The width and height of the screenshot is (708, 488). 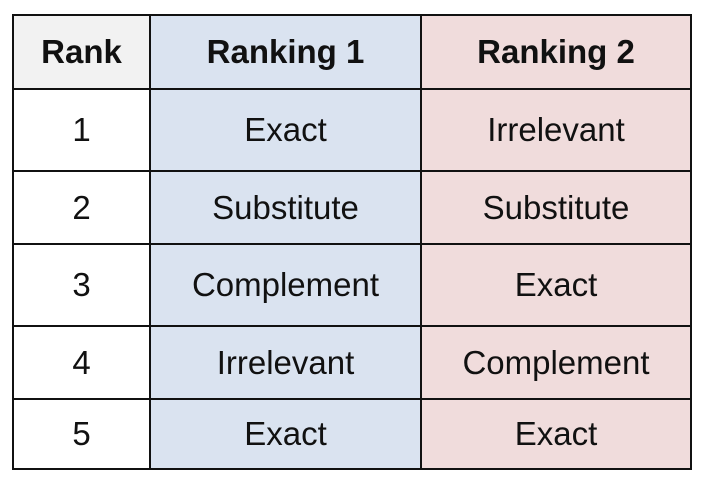 I want to click on header-cell: Ranking 1, so click(x=286, y=53).